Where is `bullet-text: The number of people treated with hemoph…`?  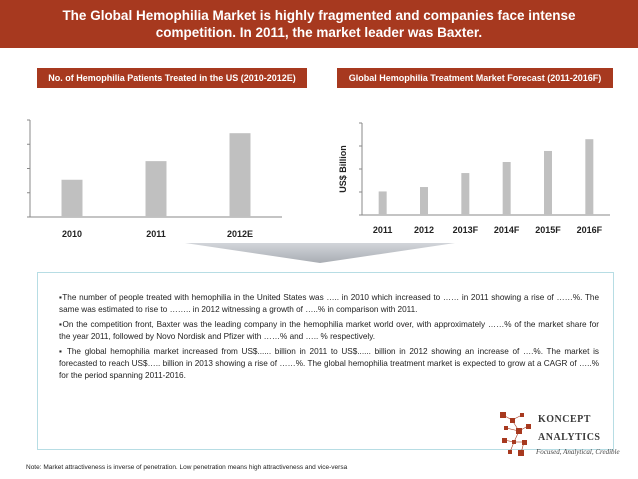 bullet-text: The number of people treated with hemoph… is located at coordinates (329, 303).